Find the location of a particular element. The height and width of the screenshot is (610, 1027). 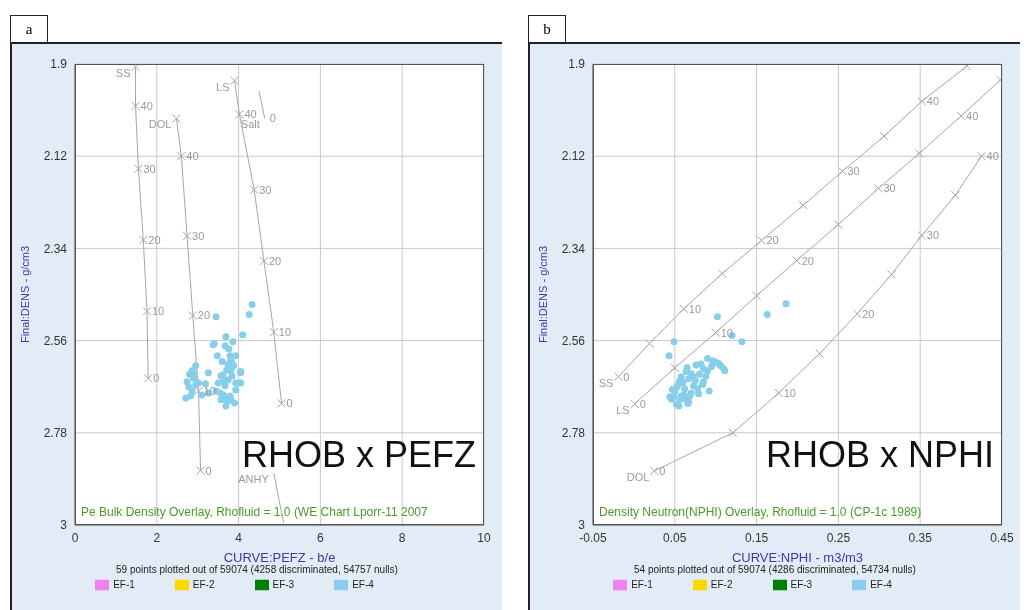

x-tick-label: 0.15 is located at coordinates (756, 537).